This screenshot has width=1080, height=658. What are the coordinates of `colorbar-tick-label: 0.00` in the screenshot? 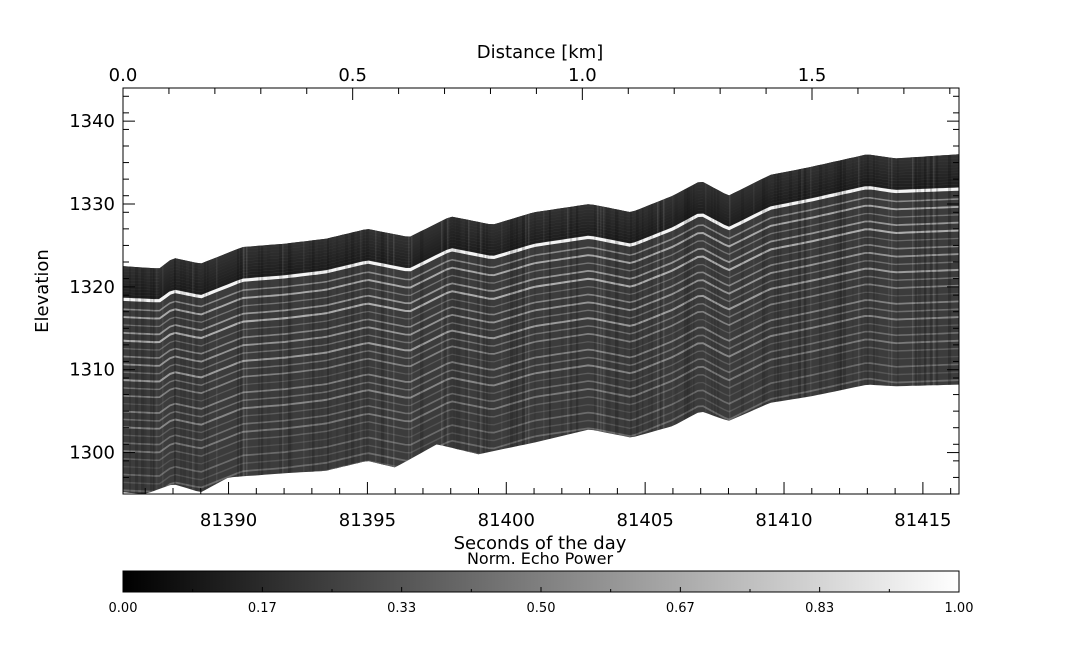 It's located at (123, 608).